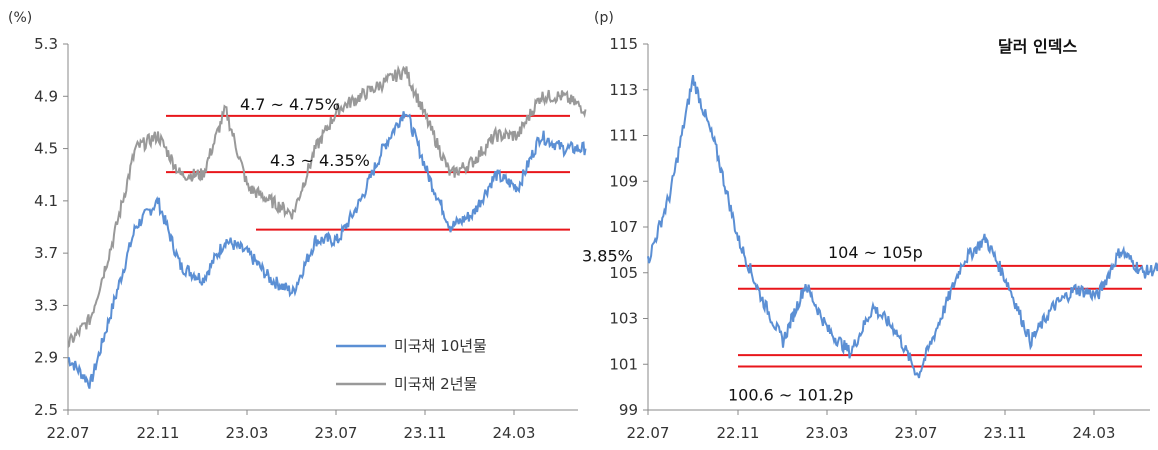 The width and height of the screenshot is (1158, 450). What do you see at coordinates (46, 96) in the screenshot?
I see `y-tick-label: 4.9` at bounding box center [46, 96].